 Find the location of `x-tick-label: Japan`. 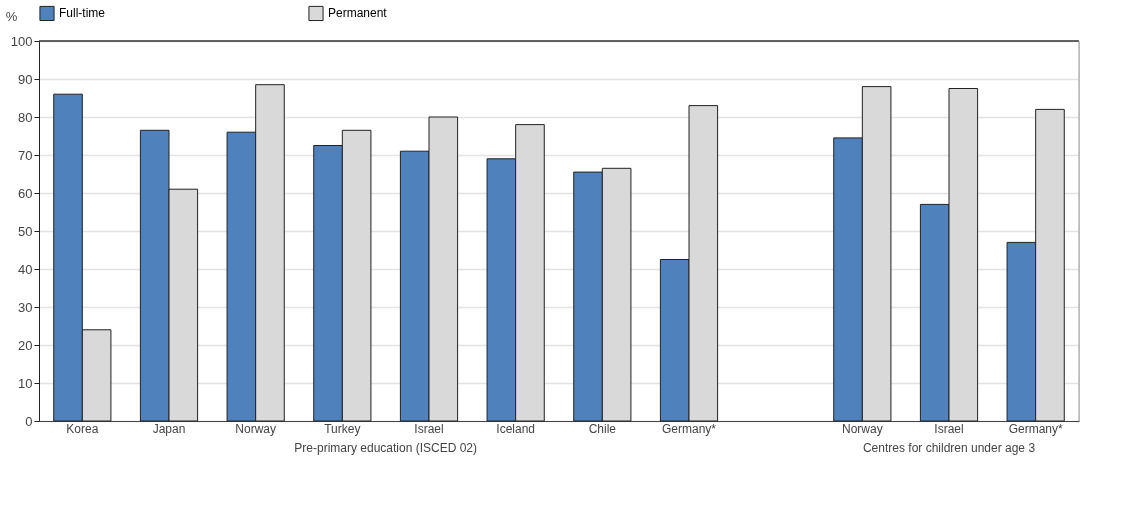

x-tick-label: Japan is located at coordinates (169, 428).